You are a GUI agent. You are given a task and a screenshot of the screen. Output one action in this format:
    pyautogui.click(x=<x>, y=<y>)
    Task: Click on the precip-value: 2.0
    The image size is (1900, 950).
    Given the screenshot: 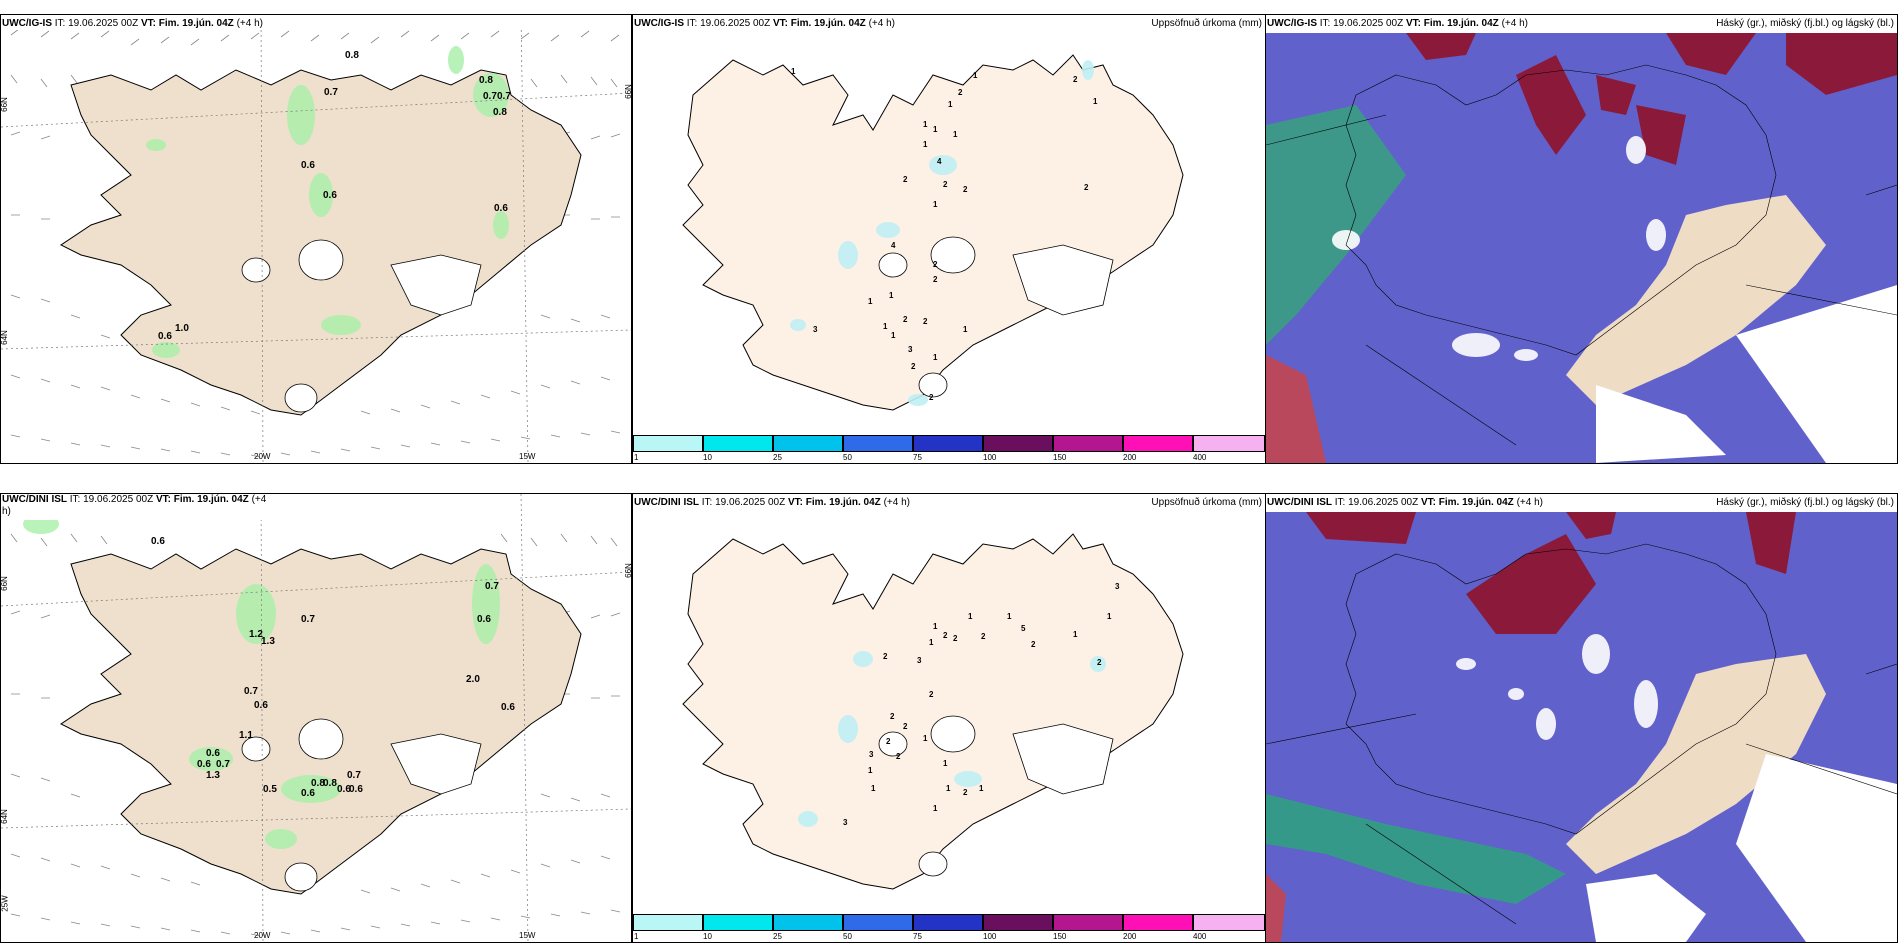 What is the action you would take?
    pyautogui.click(x=473, y=679)
    